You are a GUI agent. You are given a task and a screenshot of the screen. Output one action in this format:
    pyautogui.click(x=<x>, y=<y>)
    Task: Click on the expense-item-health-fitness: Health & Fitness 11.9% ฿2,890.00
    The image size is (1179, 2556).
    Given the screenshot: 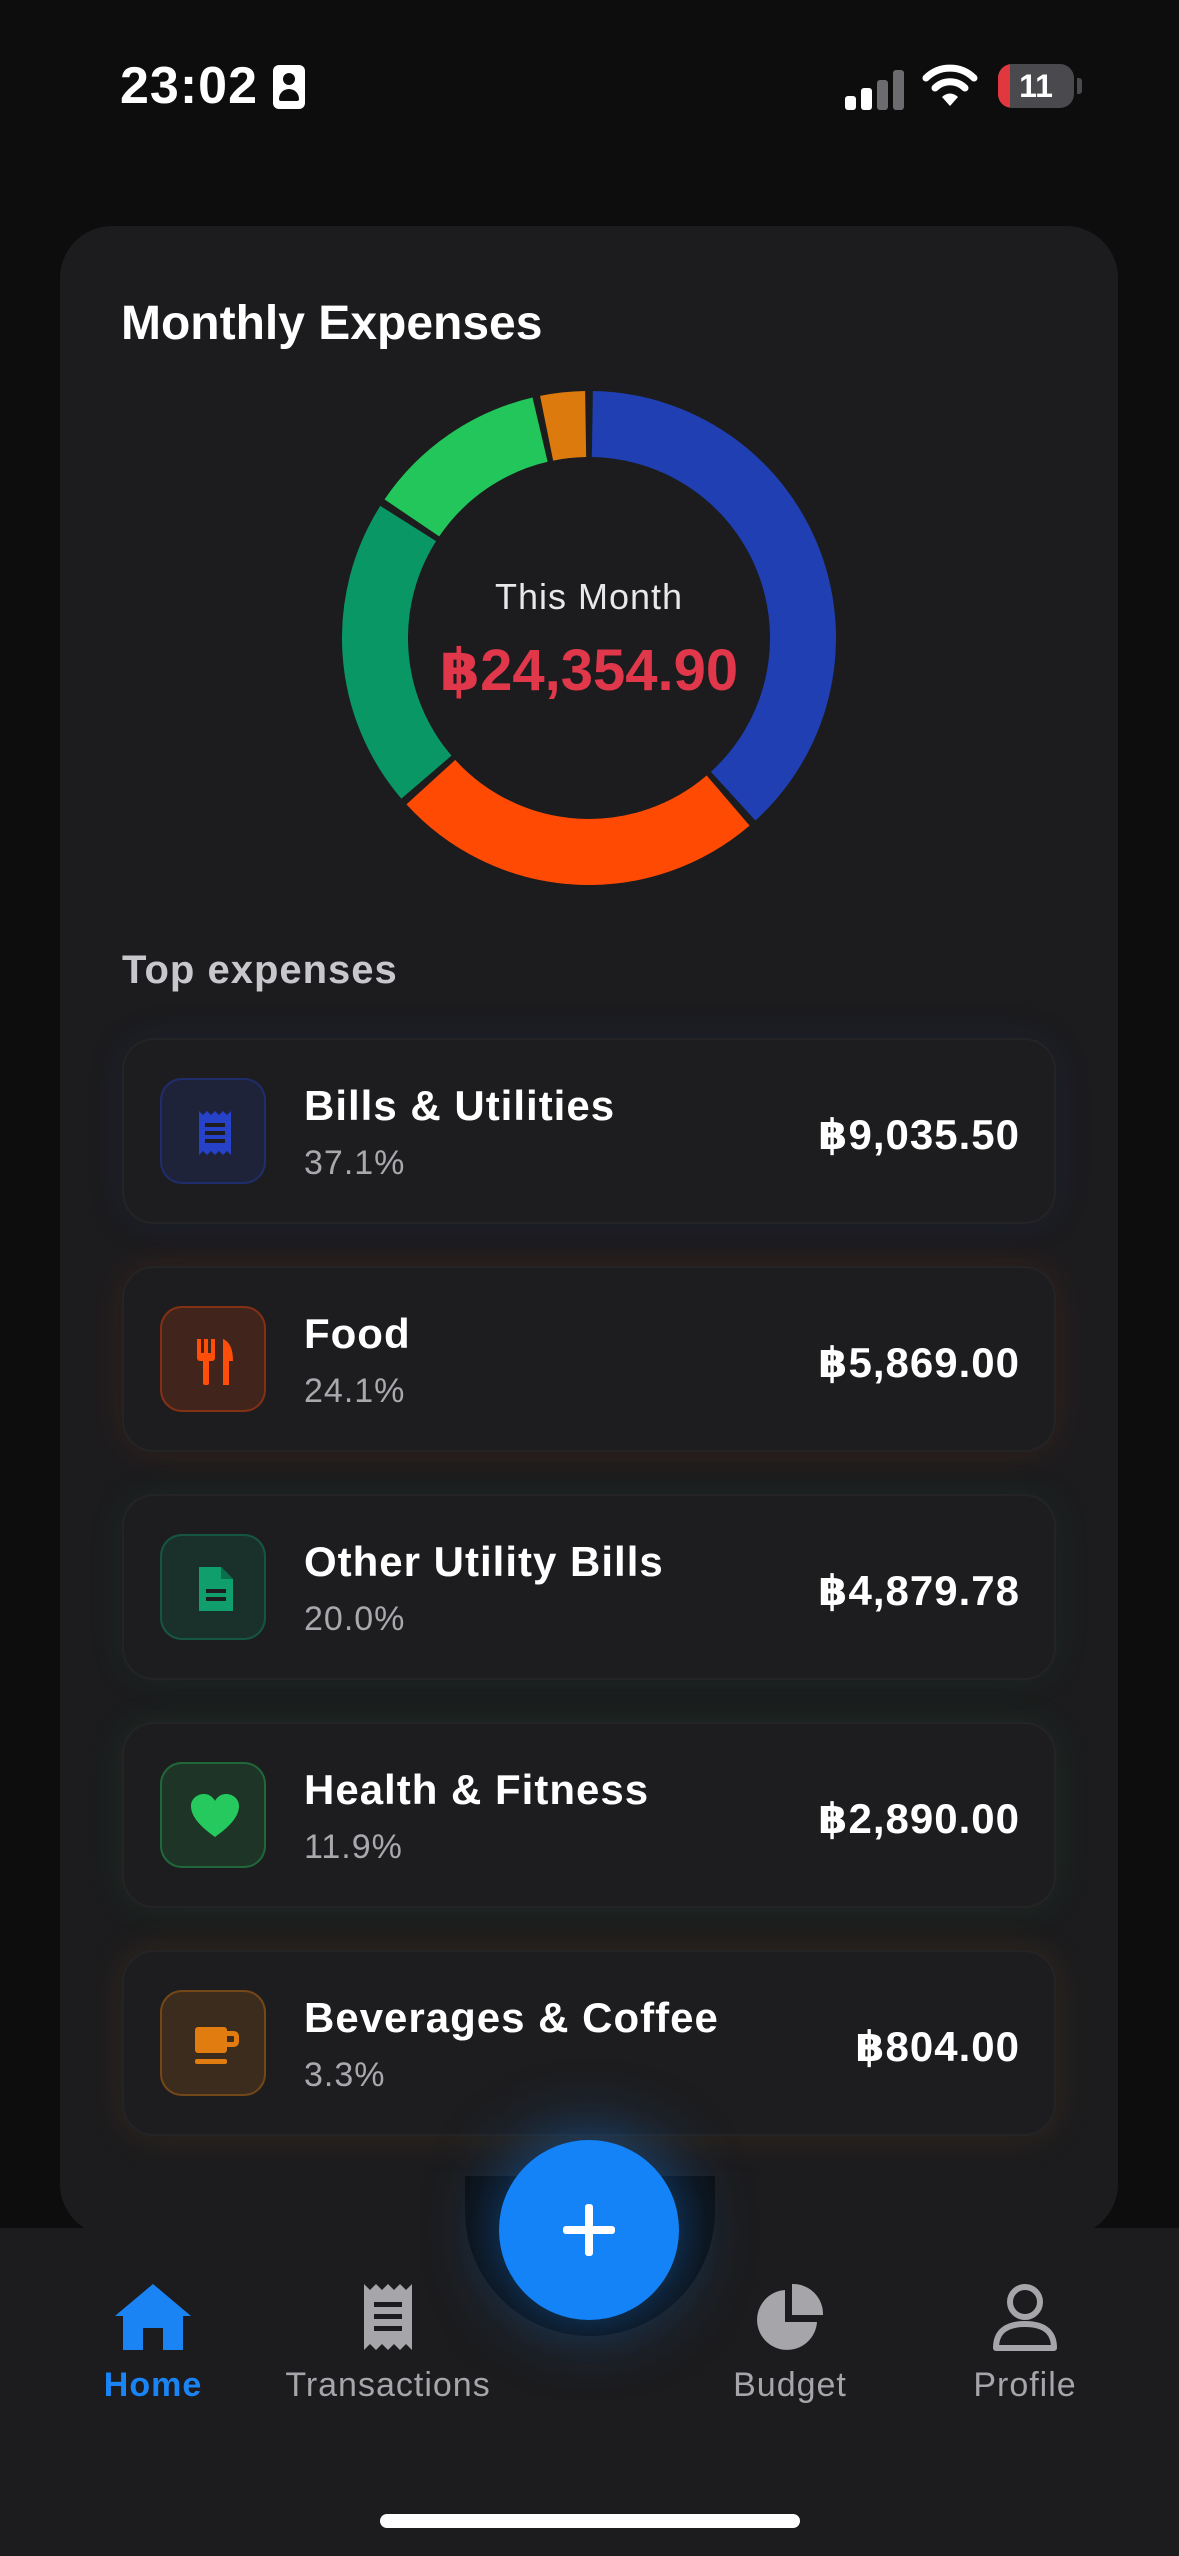 What is the action you would take?
    pyautogui.click(x=589, y=1815)
    